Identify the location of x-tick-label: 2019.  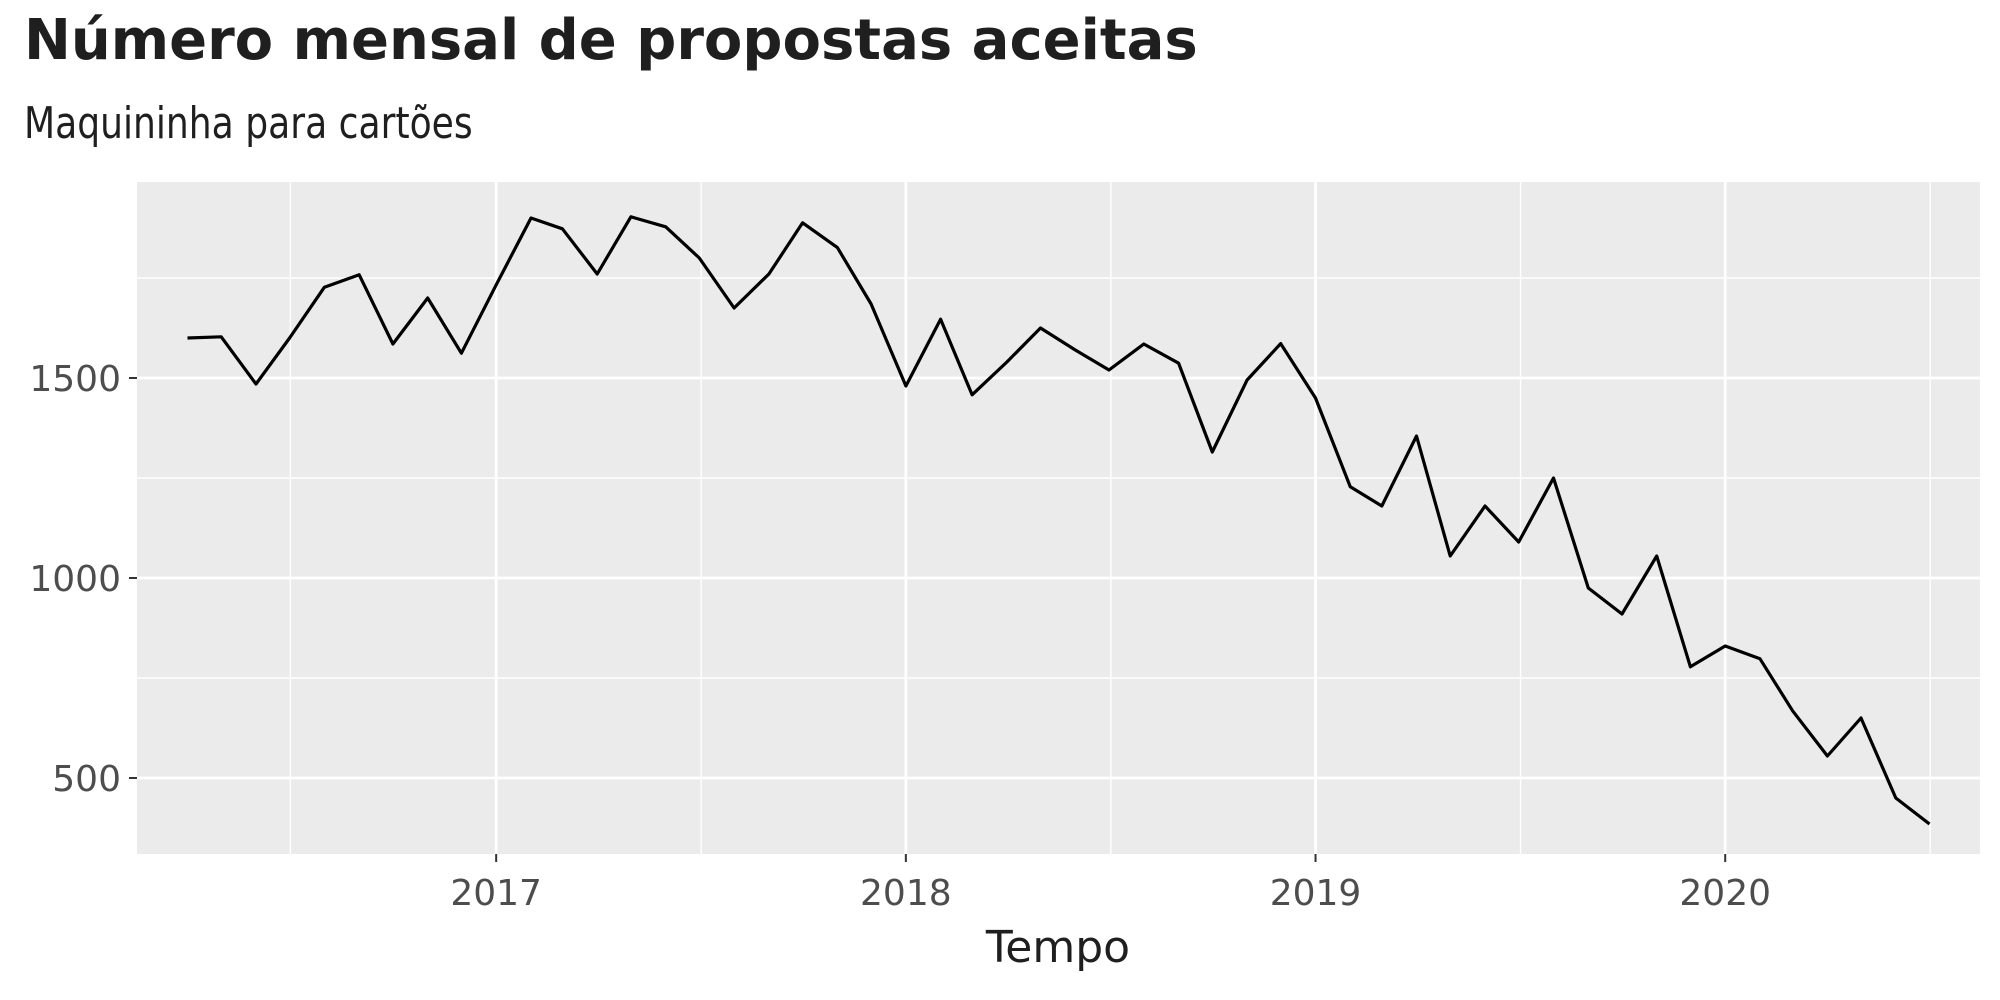
(1316, 893).